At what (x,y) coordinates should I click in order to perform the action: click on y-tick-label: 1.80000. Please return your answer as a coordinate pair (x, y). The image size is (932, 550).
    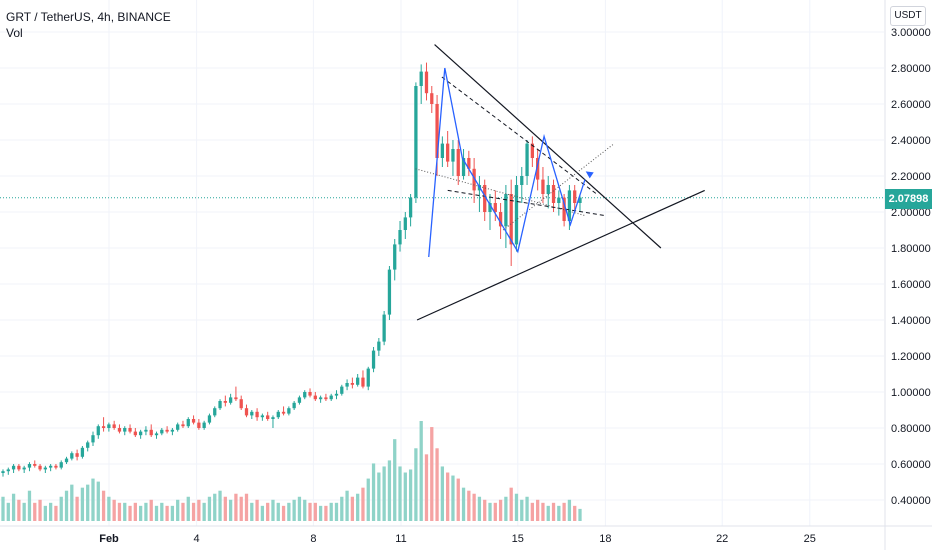
    Looking at the image, I should click on (911, 249).